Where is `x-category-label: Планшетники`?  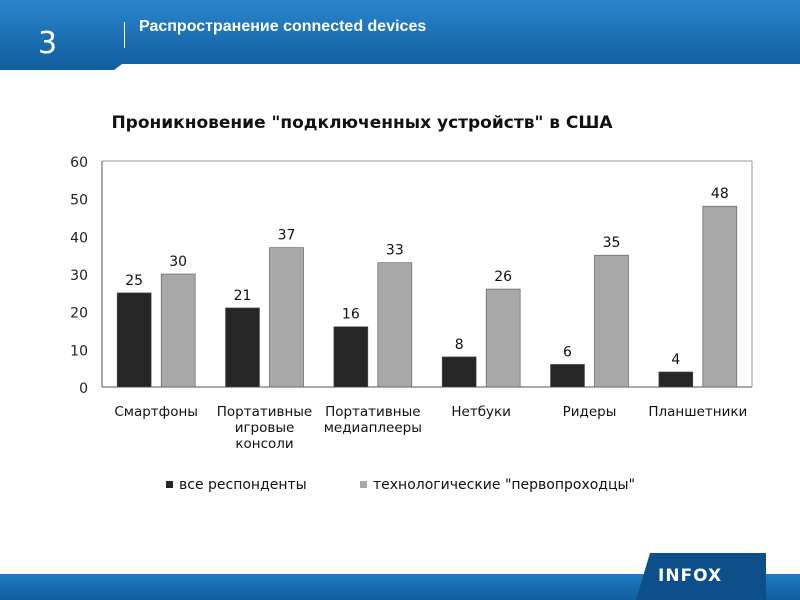 x-category-label: Планшетники is located at coordinates (697, 412).